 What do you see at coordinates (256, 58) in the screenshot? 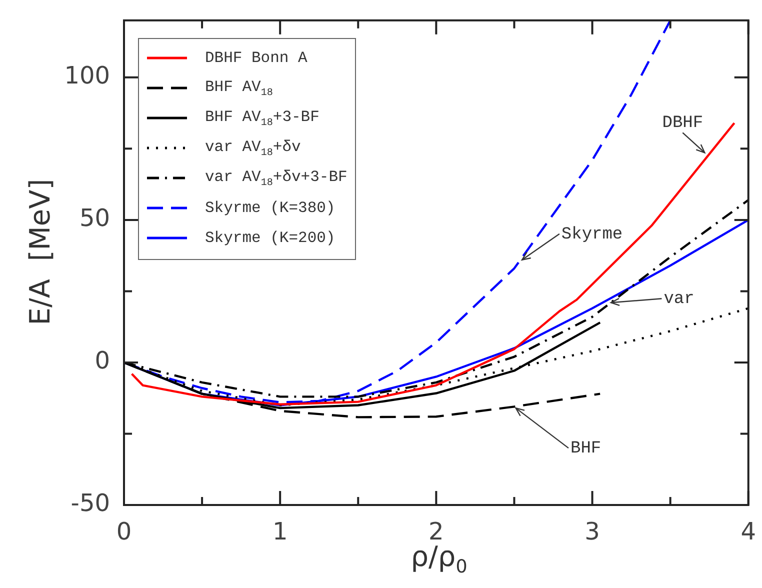
I see `legend-label: DBHF Bonn A` at bounding box center [256, 58].